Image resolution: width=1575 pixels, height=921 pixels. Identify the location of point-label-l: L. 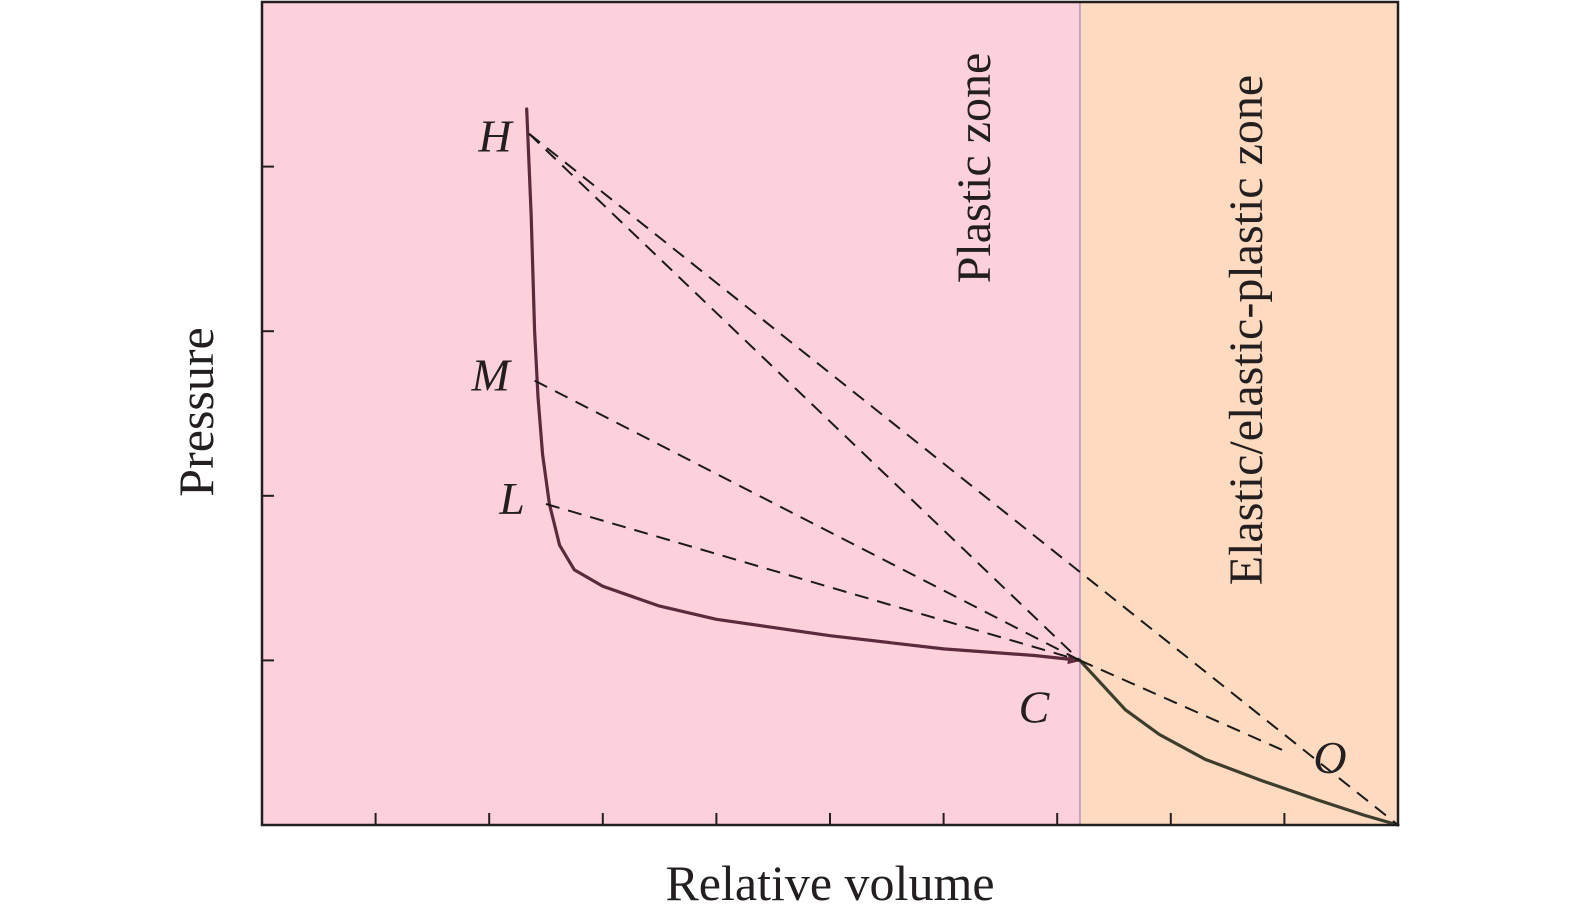
(511, 498).